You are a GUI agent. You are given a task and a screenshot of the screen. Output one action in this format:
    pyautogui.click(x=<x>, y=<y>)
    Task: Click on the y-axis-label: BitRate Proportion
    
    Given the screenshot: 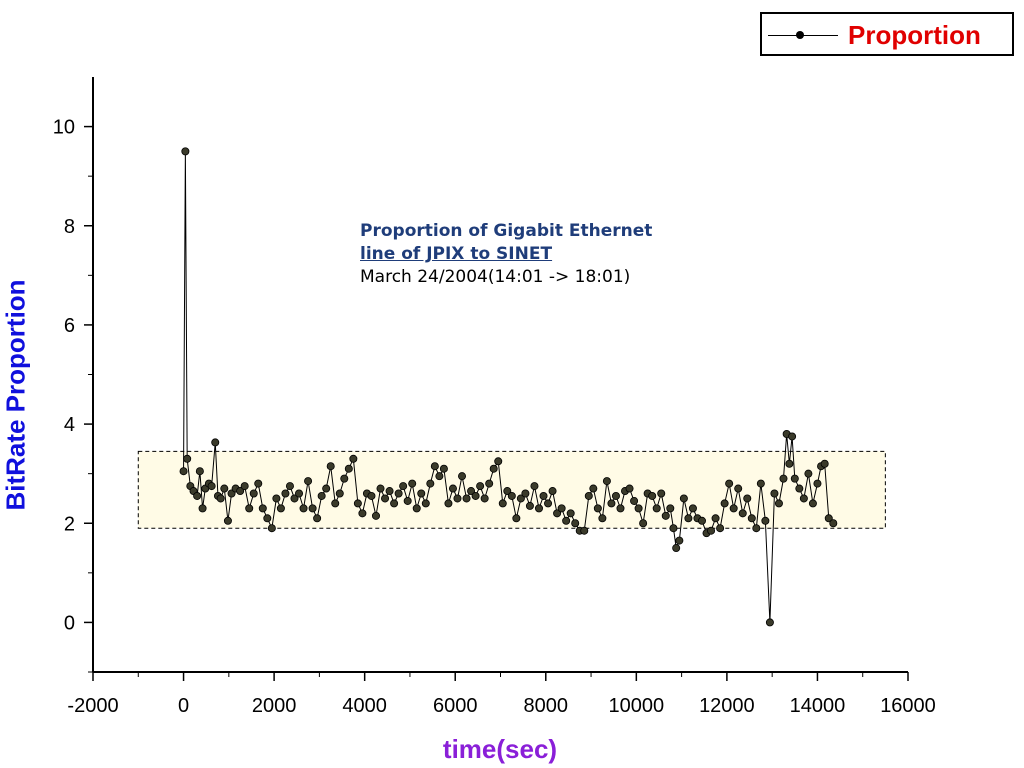 What is the action you would take?
    pyautogui.click(x=15, y=395)
    